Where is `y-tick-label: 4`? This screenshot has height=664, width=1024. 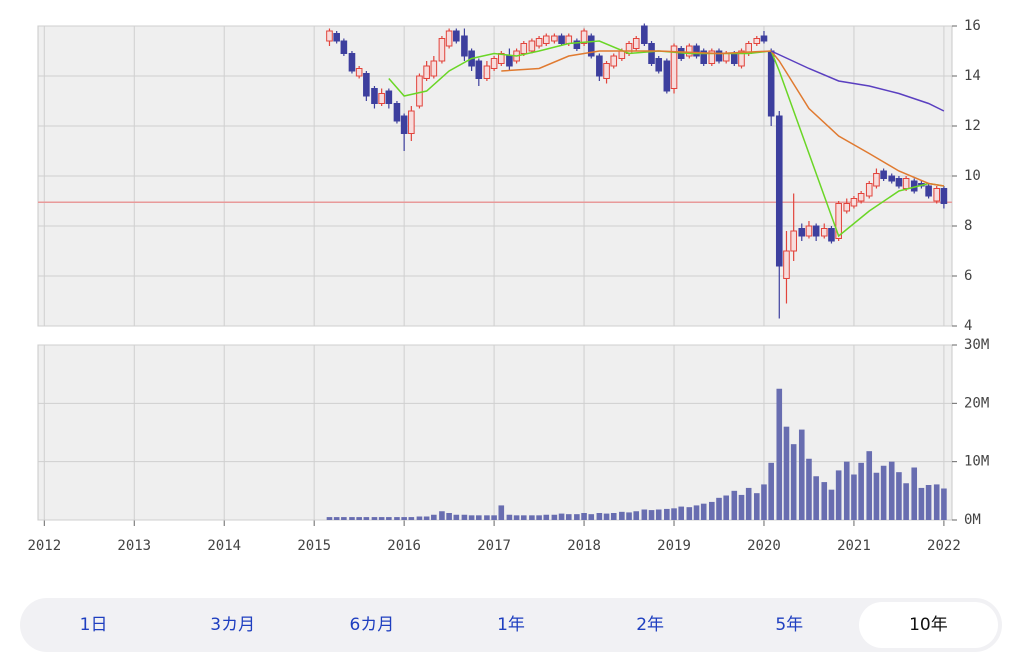
y-tick-label: 4 is located at coordinates (968, 326).